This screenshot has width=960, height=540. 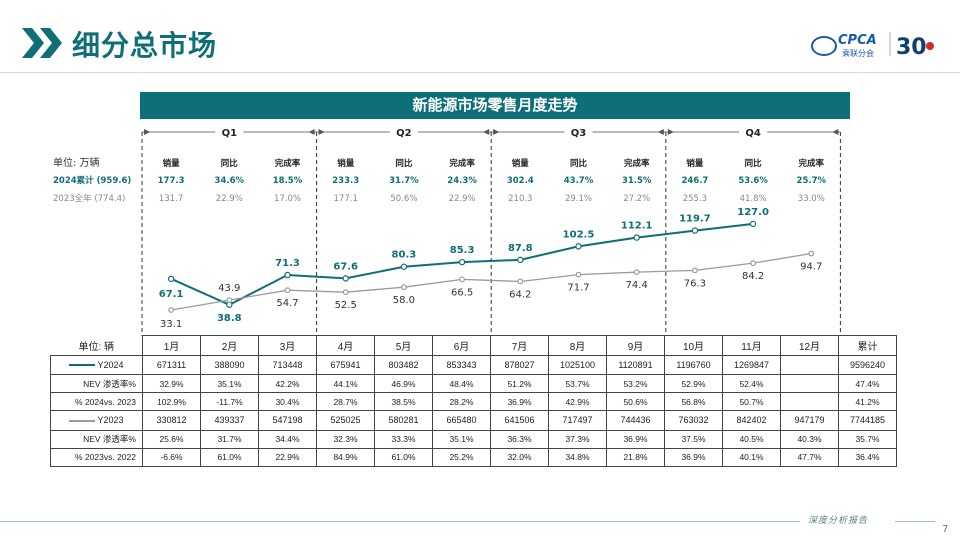 I want to click on footer-tagline: 深度分析报告, so click(x=838, y=521).